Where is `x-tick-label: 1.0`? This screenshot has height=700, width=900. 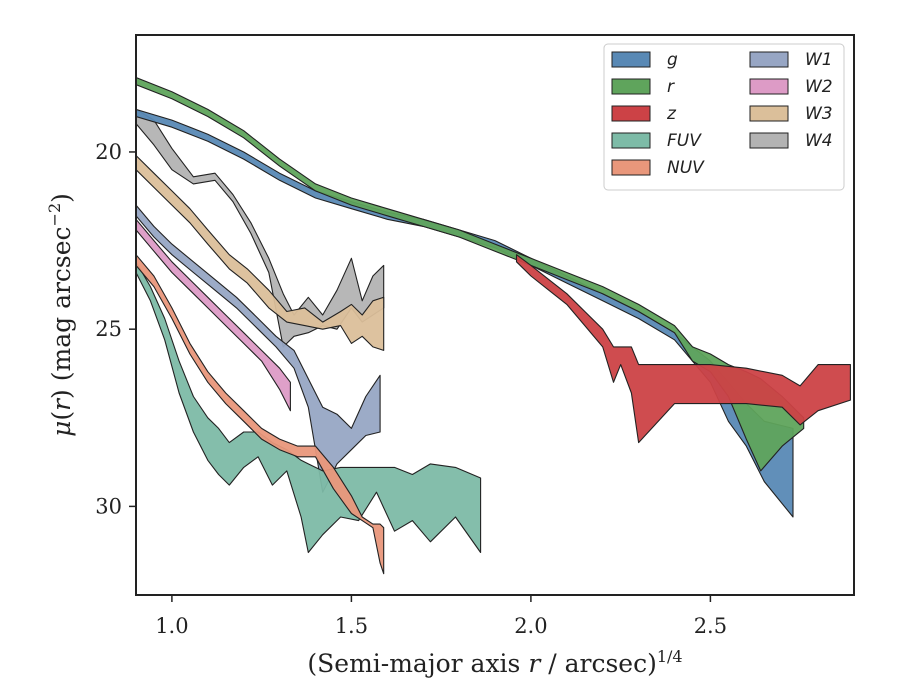
x-tick-label: 1.0 is located at coordinates (171, 626).